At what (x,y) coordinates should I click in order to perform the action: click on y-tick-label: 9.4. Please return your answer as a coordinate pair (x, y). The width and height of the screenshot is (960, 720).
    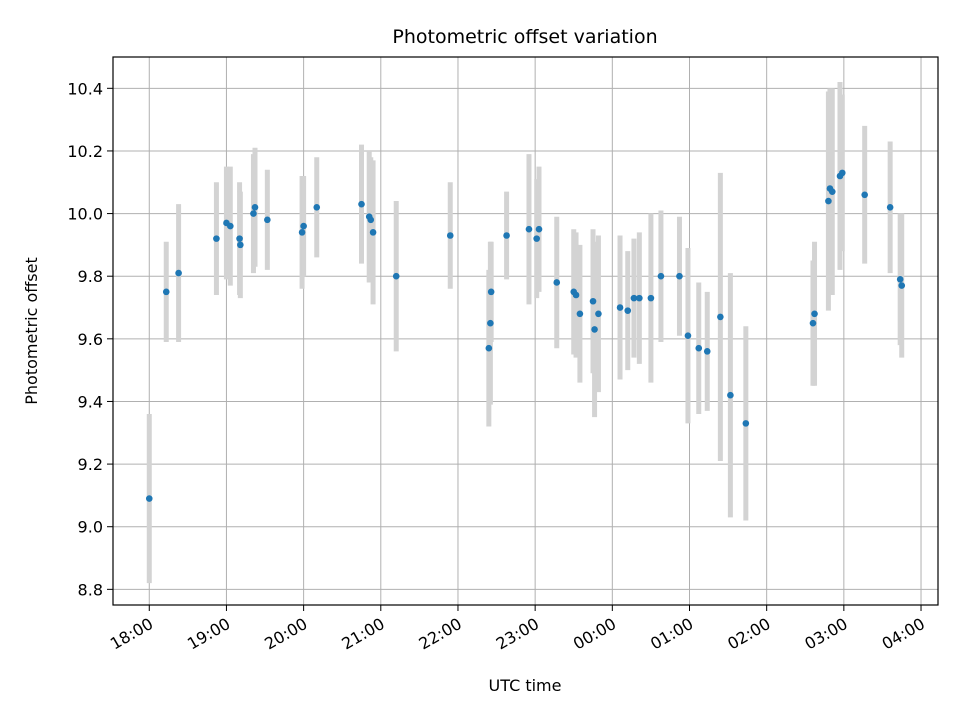
    Looking at the image, I should click on (90, 401).